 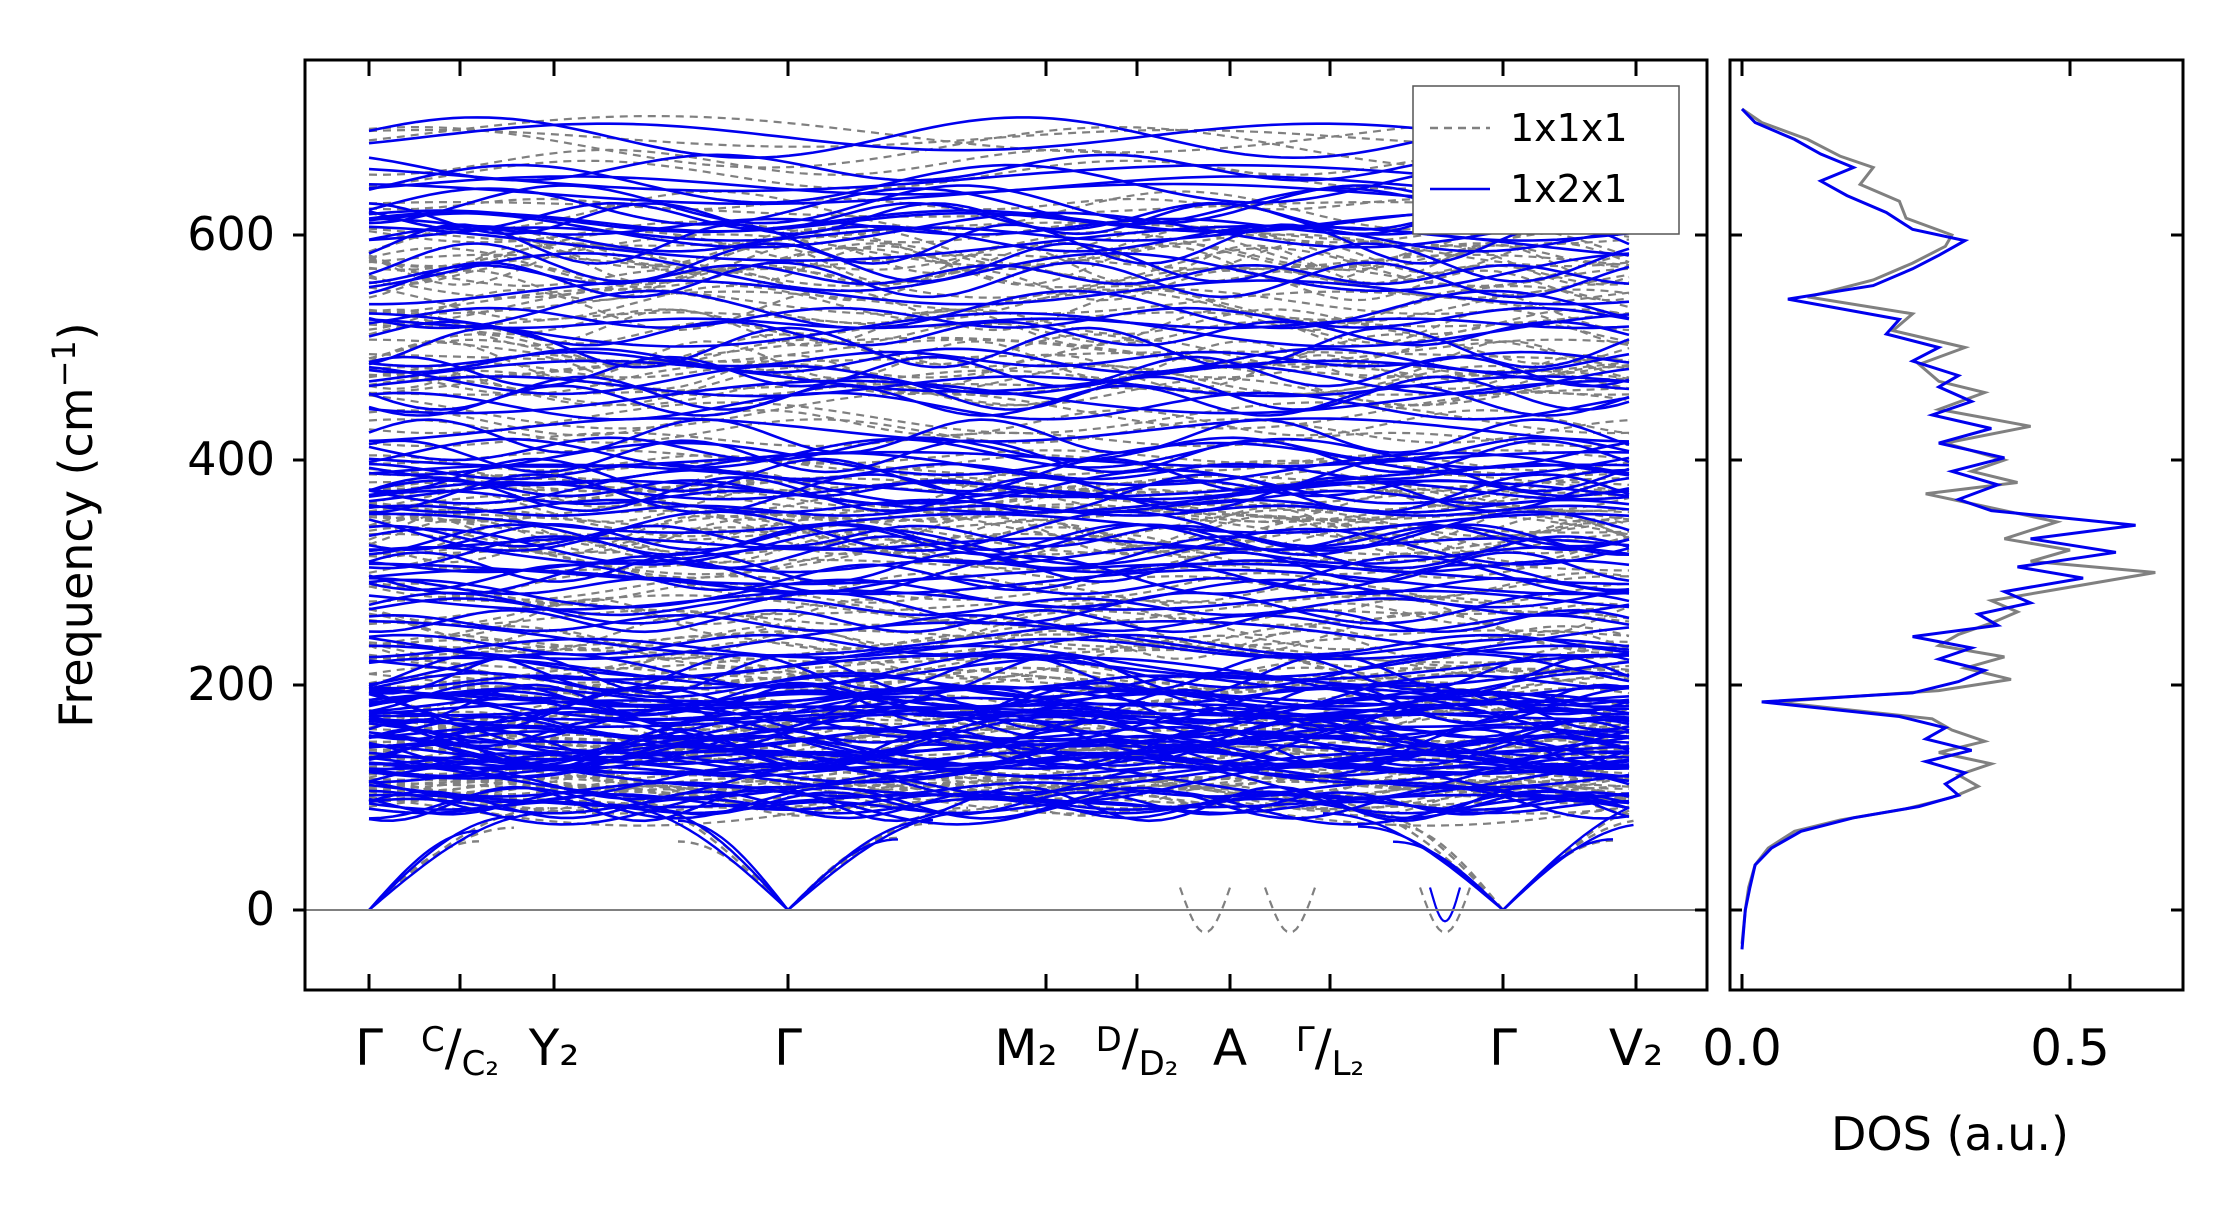 I want to click on dos-series-1x1x1, so click(x=1948, y=525).